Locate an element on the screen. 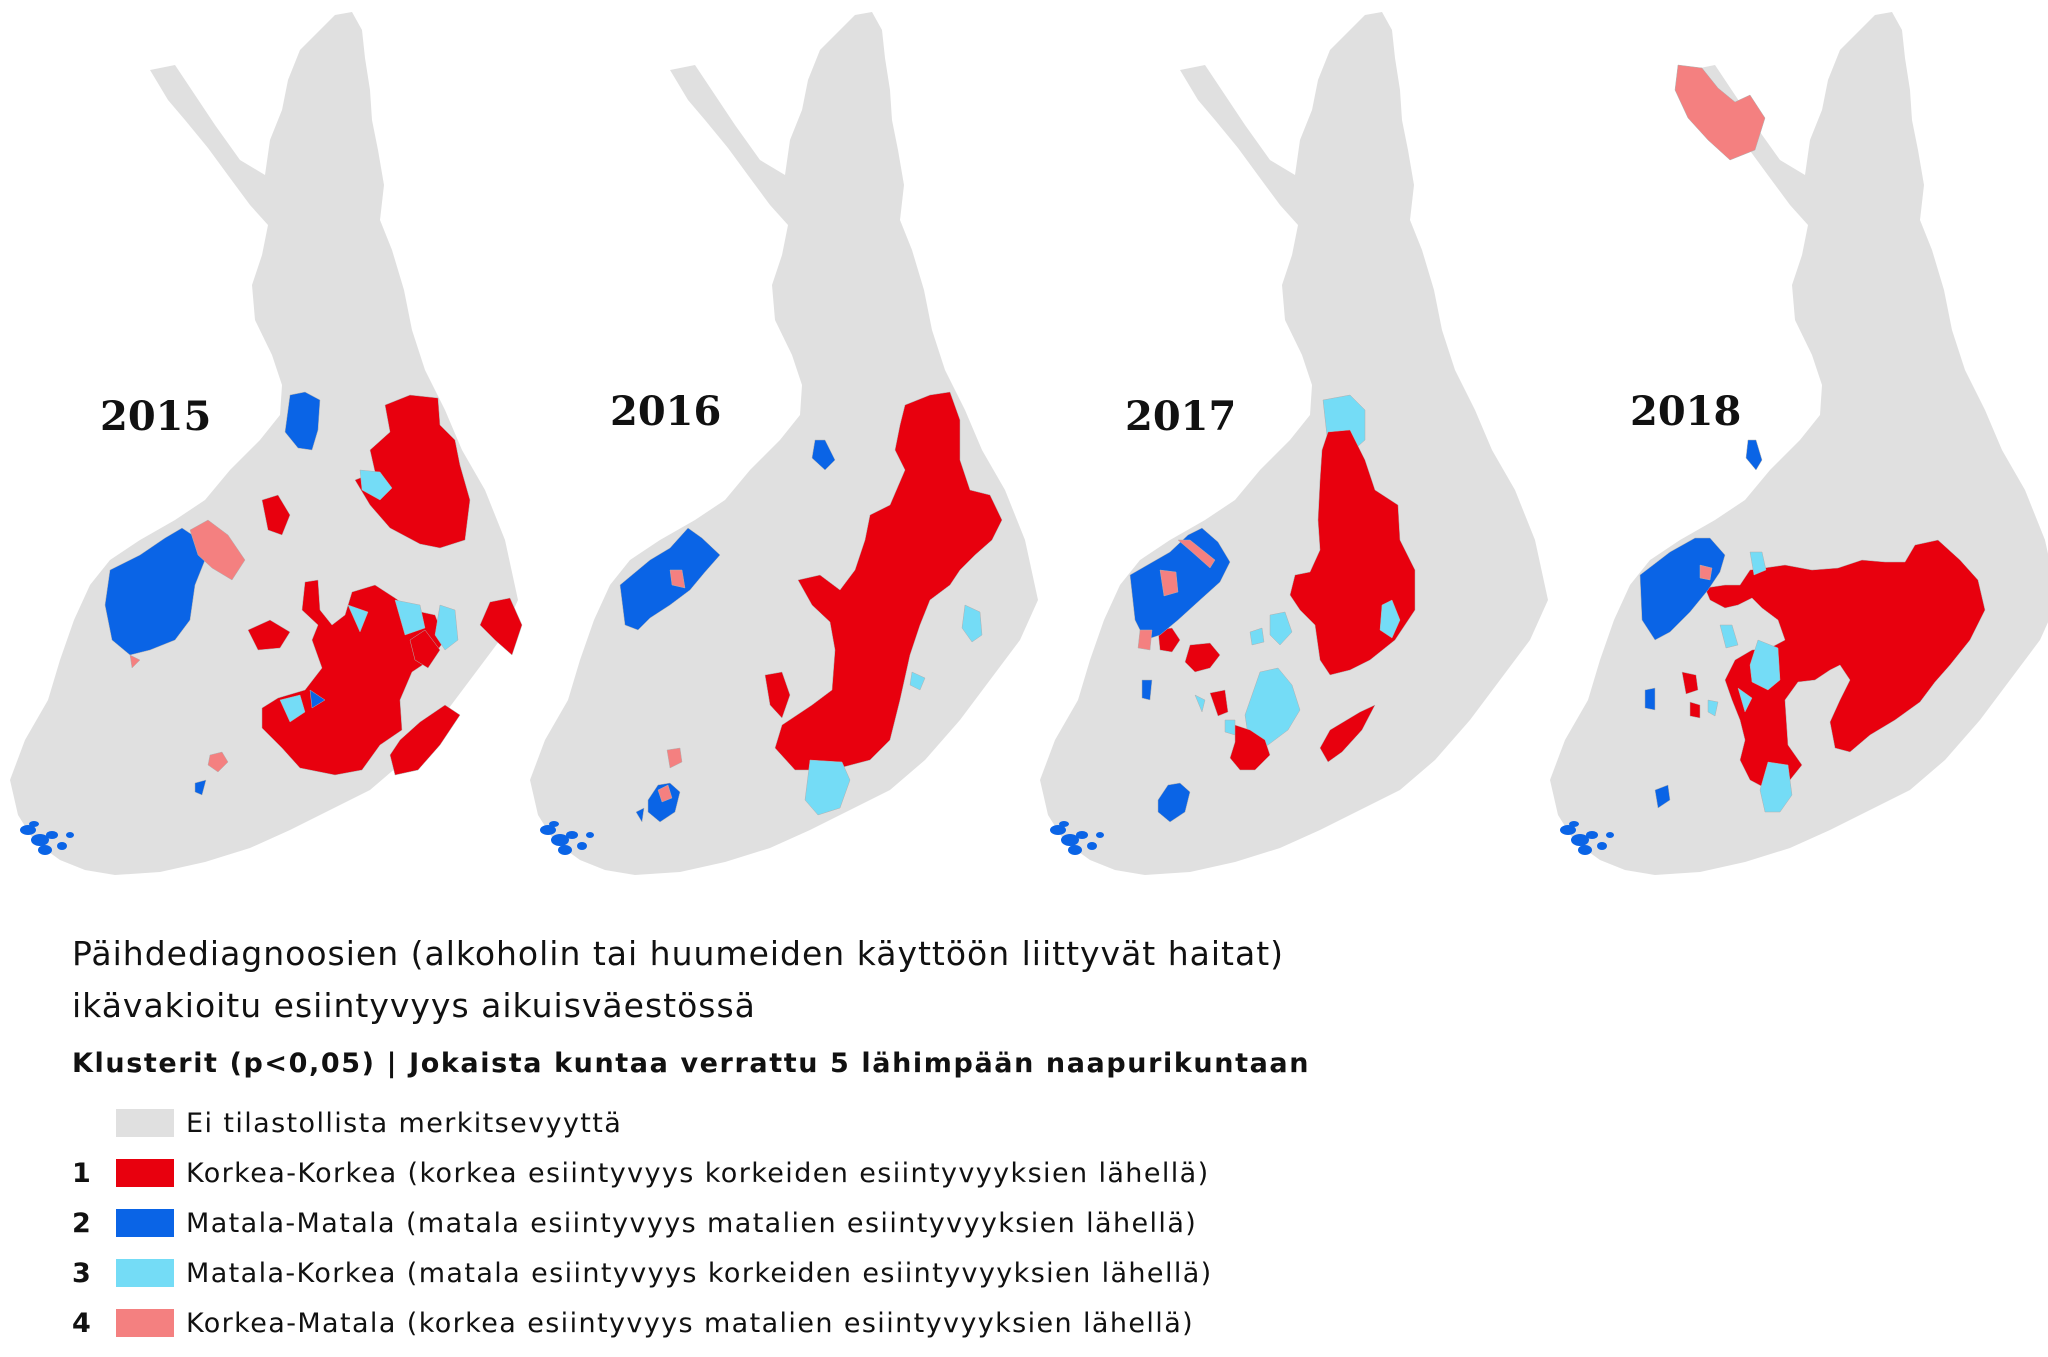  legend-label: Ei tilastollista merkitsevyyttä is located at coordinates (404, 1123).